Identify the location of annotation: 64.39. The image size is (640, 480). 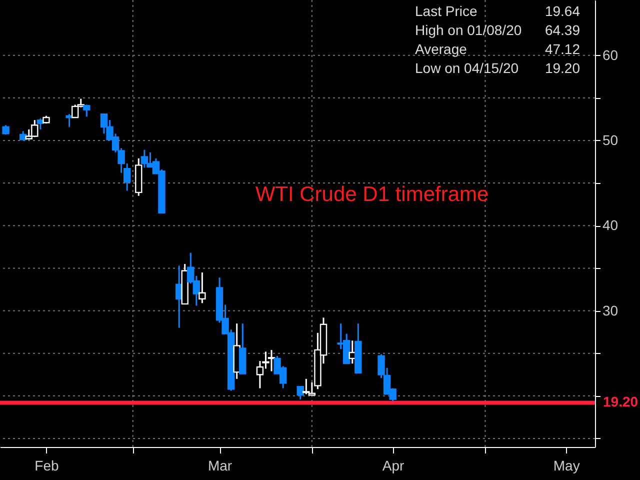
(562, 30).